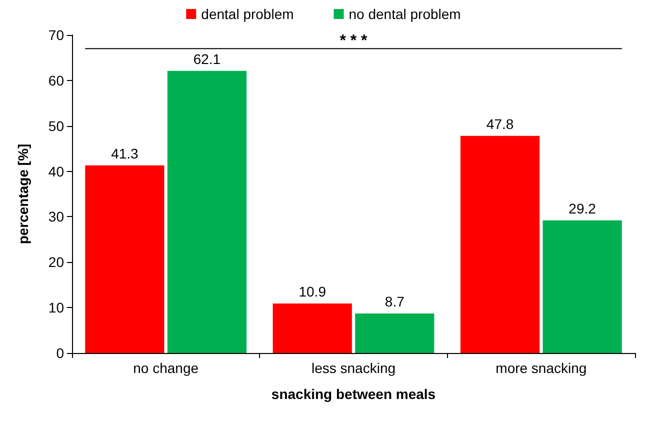 This screenshot has height=428, width=647. Describe the element at coordinates (56, 35) in the screenshot. I see `y-tick-label: 70` at that location.